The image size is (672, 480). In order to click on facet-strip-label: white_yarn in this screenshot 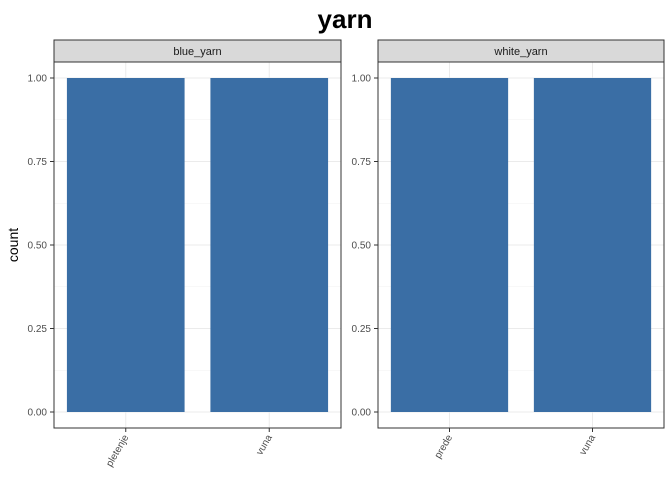, I will do `click(520, 52)`.